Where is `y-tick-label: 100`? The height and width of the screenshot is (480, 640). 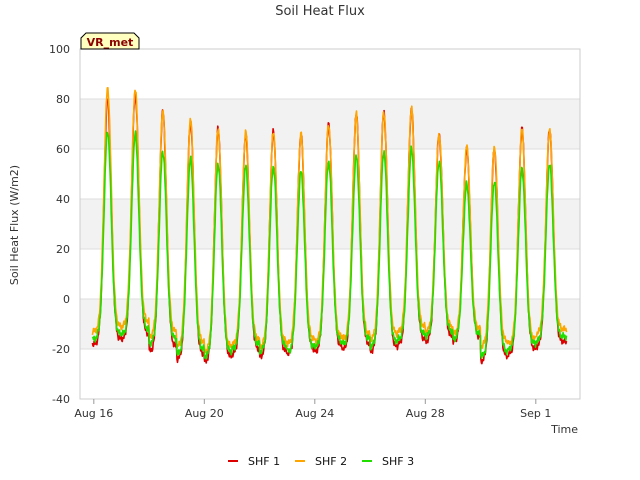 y-tick-label: 100 is located at coordinates (59, 49).